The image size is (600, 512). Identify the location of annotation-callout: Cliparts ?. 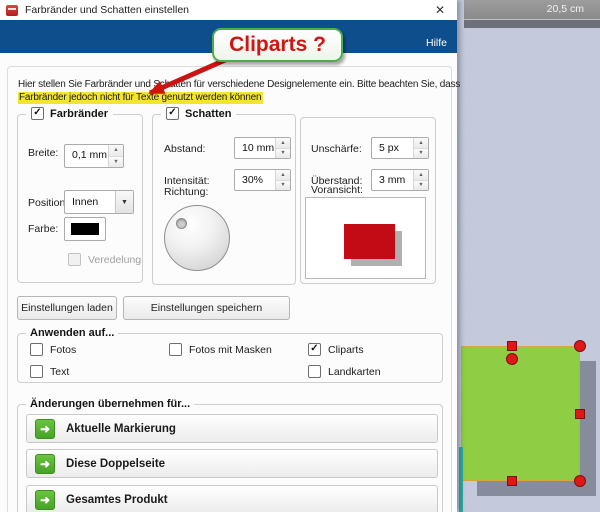
(277, 45).